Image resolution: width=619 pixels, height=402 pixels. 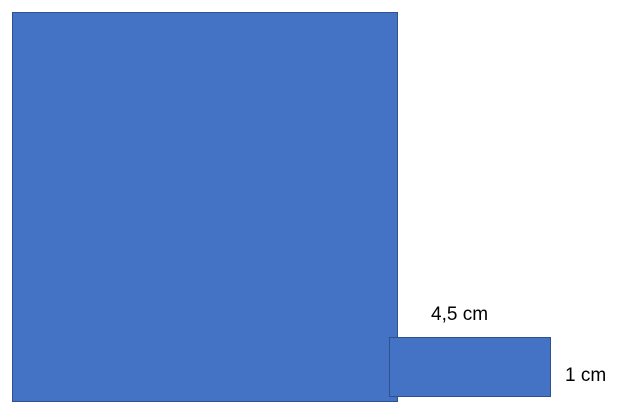 What do you see at coordinates (470, 367) in the screenshot?
I see `small-rectangle` at bounding box center [470, 367].